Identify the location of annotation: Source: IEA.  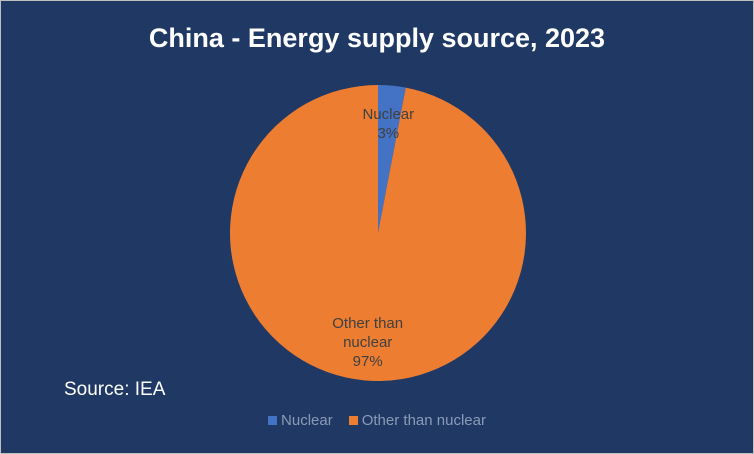
(115, 389).